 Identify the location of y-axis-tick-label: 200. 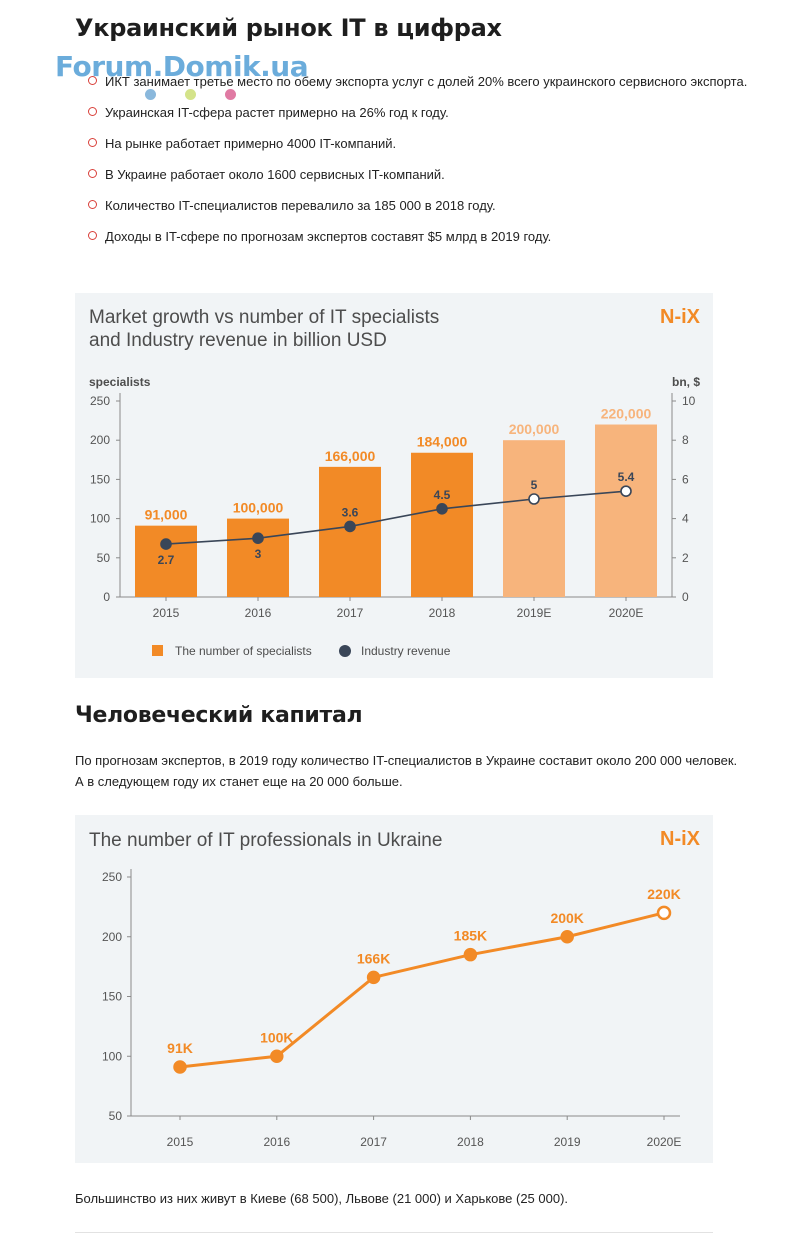
(112, 937).